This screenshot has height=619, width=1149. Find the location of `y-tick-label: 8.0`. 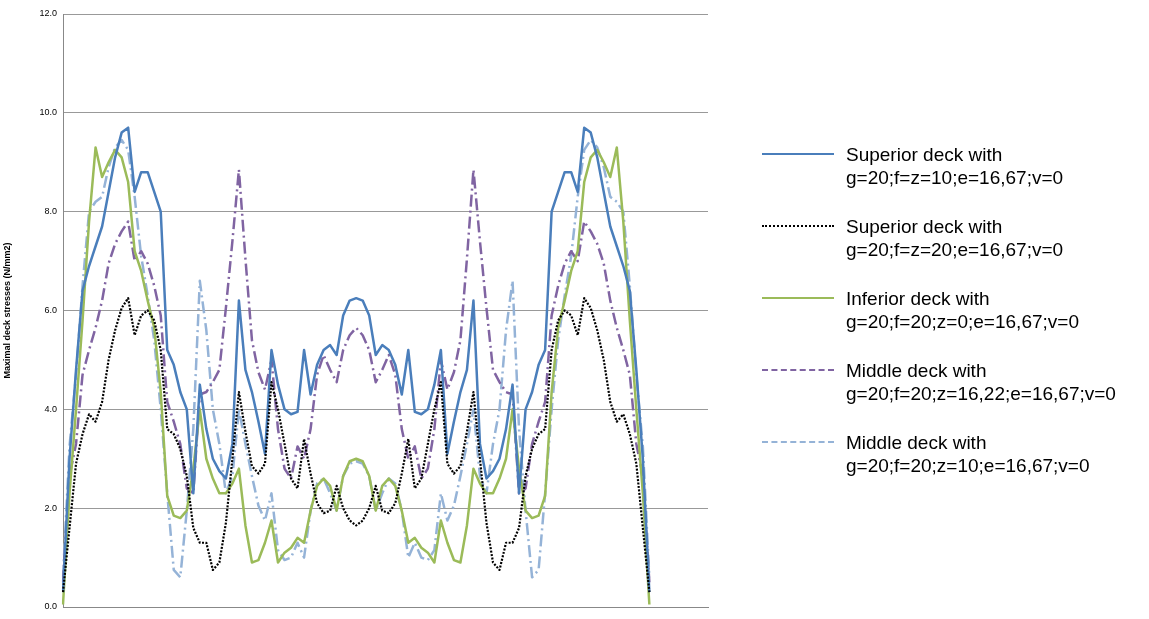

y-tick-label: 8.0 is located at coordinates (50, 211).